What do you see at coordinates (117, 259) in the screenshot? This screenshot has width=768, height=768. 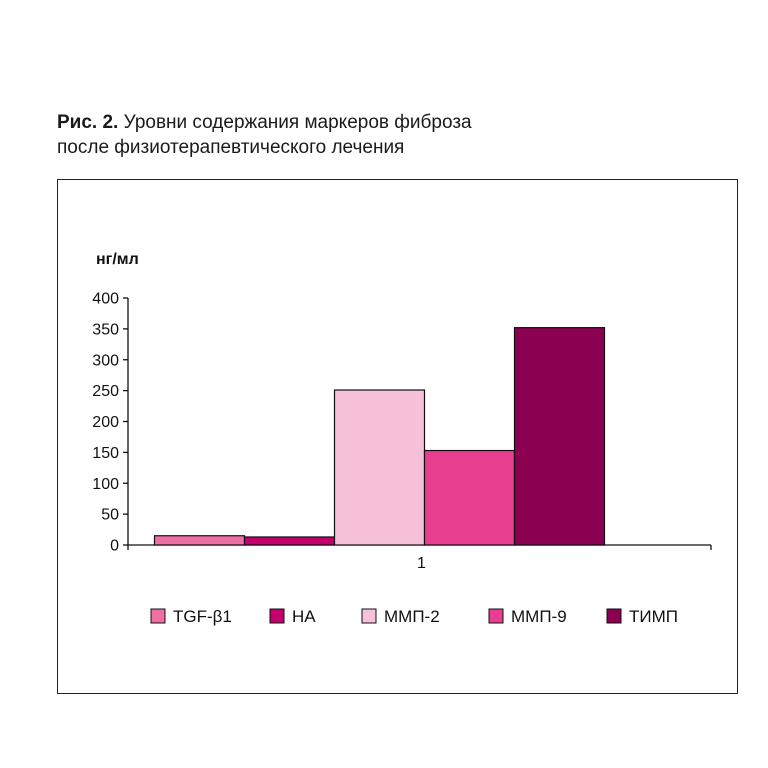 I see `y-axis-unit-label: нг/мл` at bounding box center [117, 259].